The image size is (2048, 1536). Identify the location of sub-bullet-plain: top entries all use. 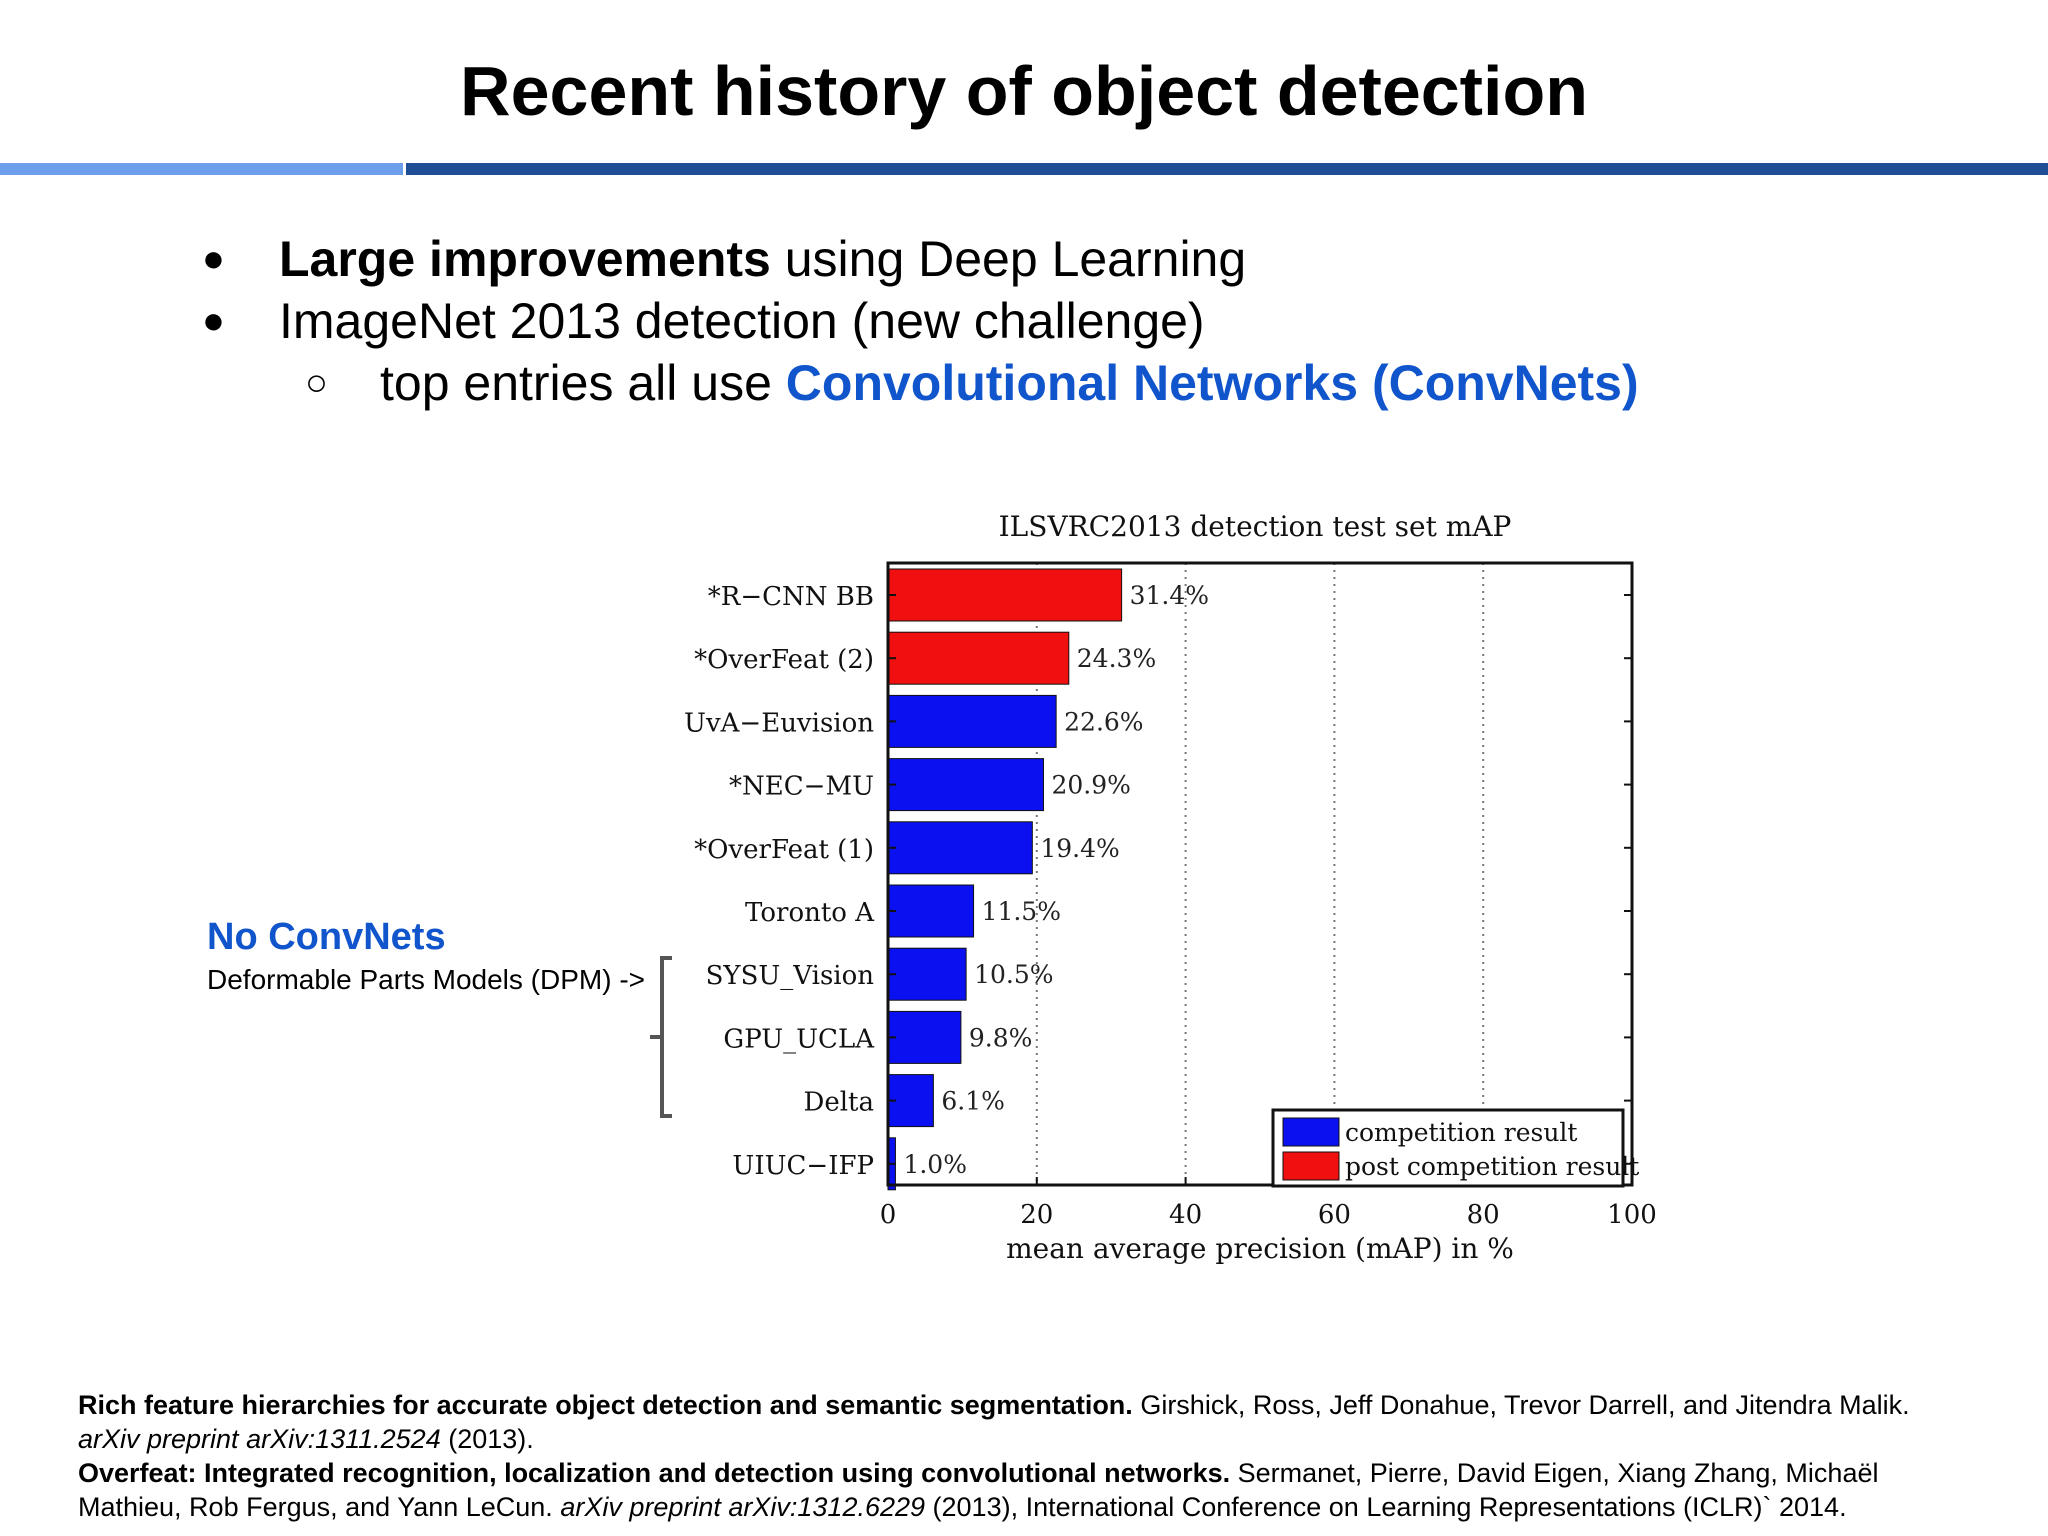
(583, 383).